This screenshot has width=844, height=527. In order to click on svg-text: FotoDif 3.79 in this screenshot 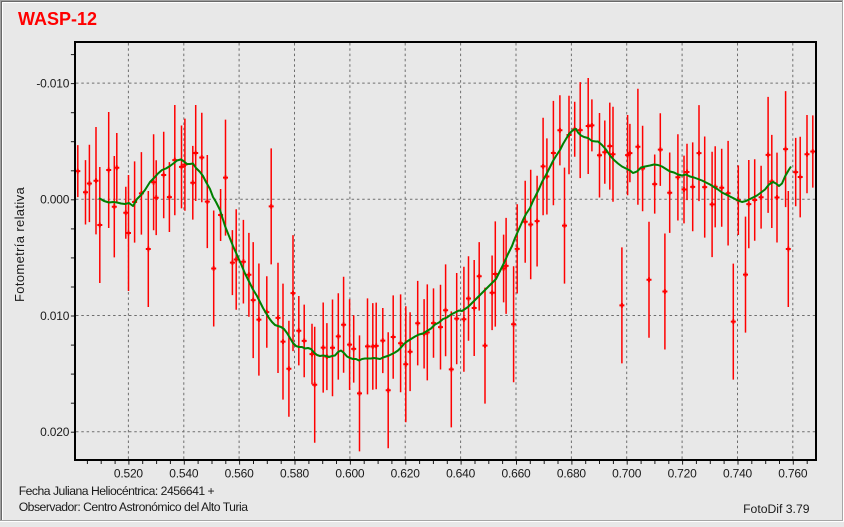, I will do `click(776, 509)`.